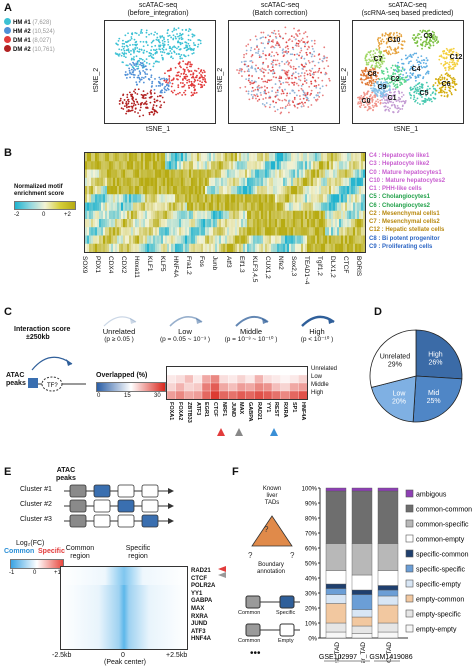 This screenshot has width=474, height=667. What do you see at coordinates (272, 576) in the screenshot?
I see `tad-diagram: ? ? ?` at bounding box center [272, 576].